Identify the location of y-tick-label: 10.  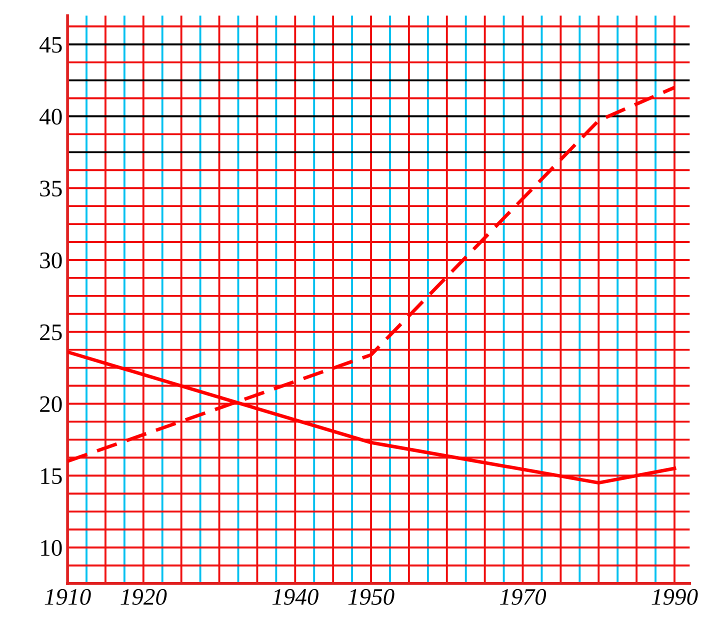
(51, 548).